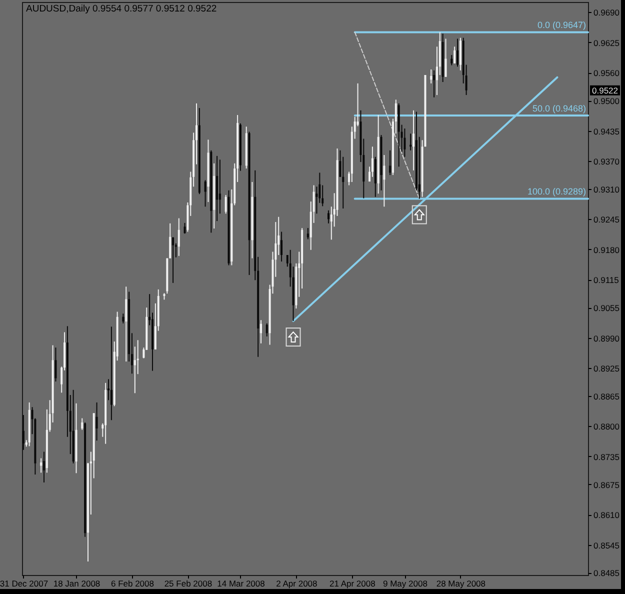 This screenshot has width=625, height=594. What do you see at coordinates (607, 131) in the screenshot?
I see `y-tick-label: 0.9435` at bounding box center [607, 131].